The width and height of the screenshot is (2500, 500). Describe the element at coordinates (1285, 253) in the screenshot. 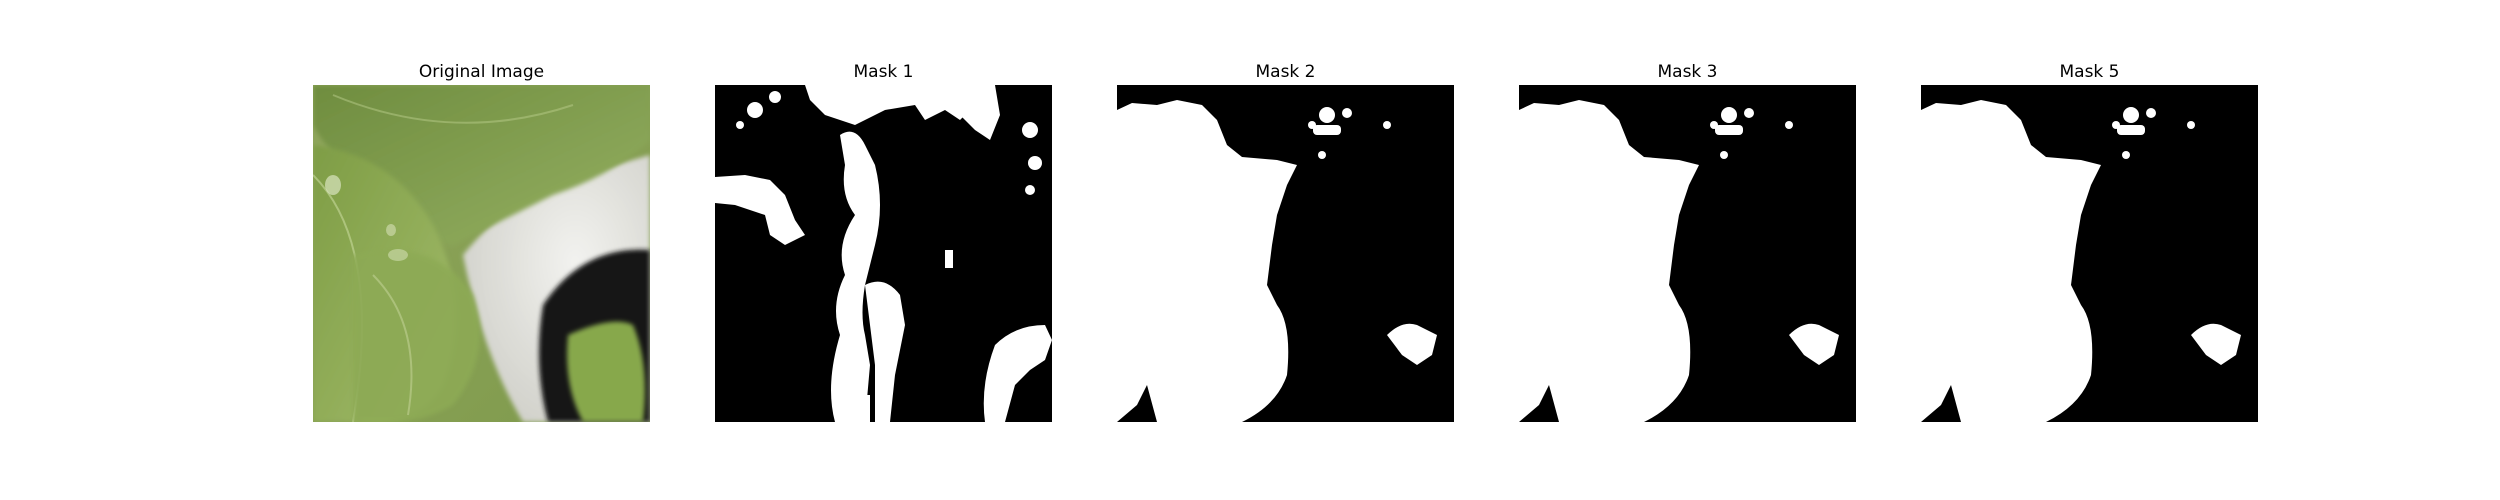

I see `mask-2-image` at that location.